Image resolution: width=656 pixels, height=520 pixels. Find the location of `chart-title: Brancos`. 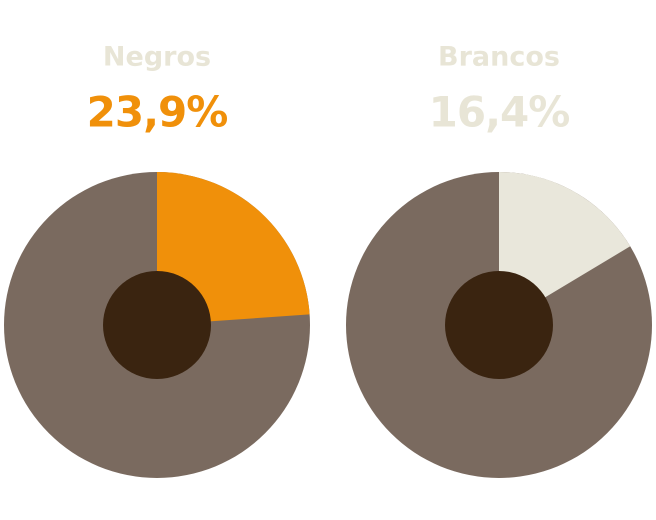

chart-title: Brancos is located at coordinates (499, 57).